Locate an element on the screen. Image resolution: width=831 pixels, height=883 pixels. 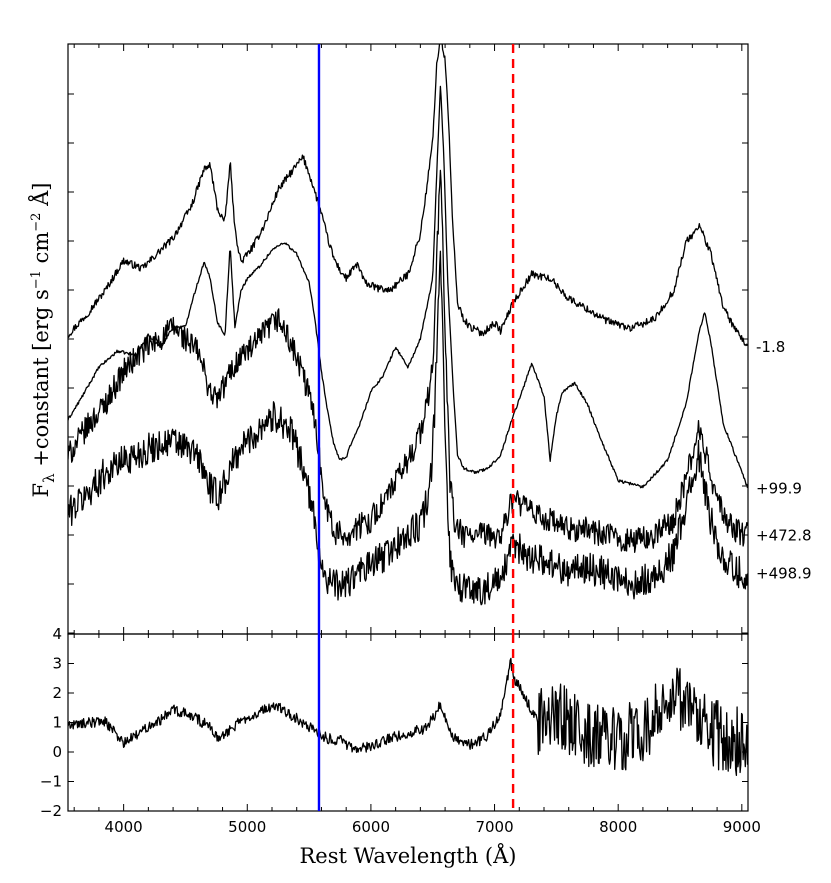
y-axis-title-rest: +constant [erg s is located at coordinates (41, 381).